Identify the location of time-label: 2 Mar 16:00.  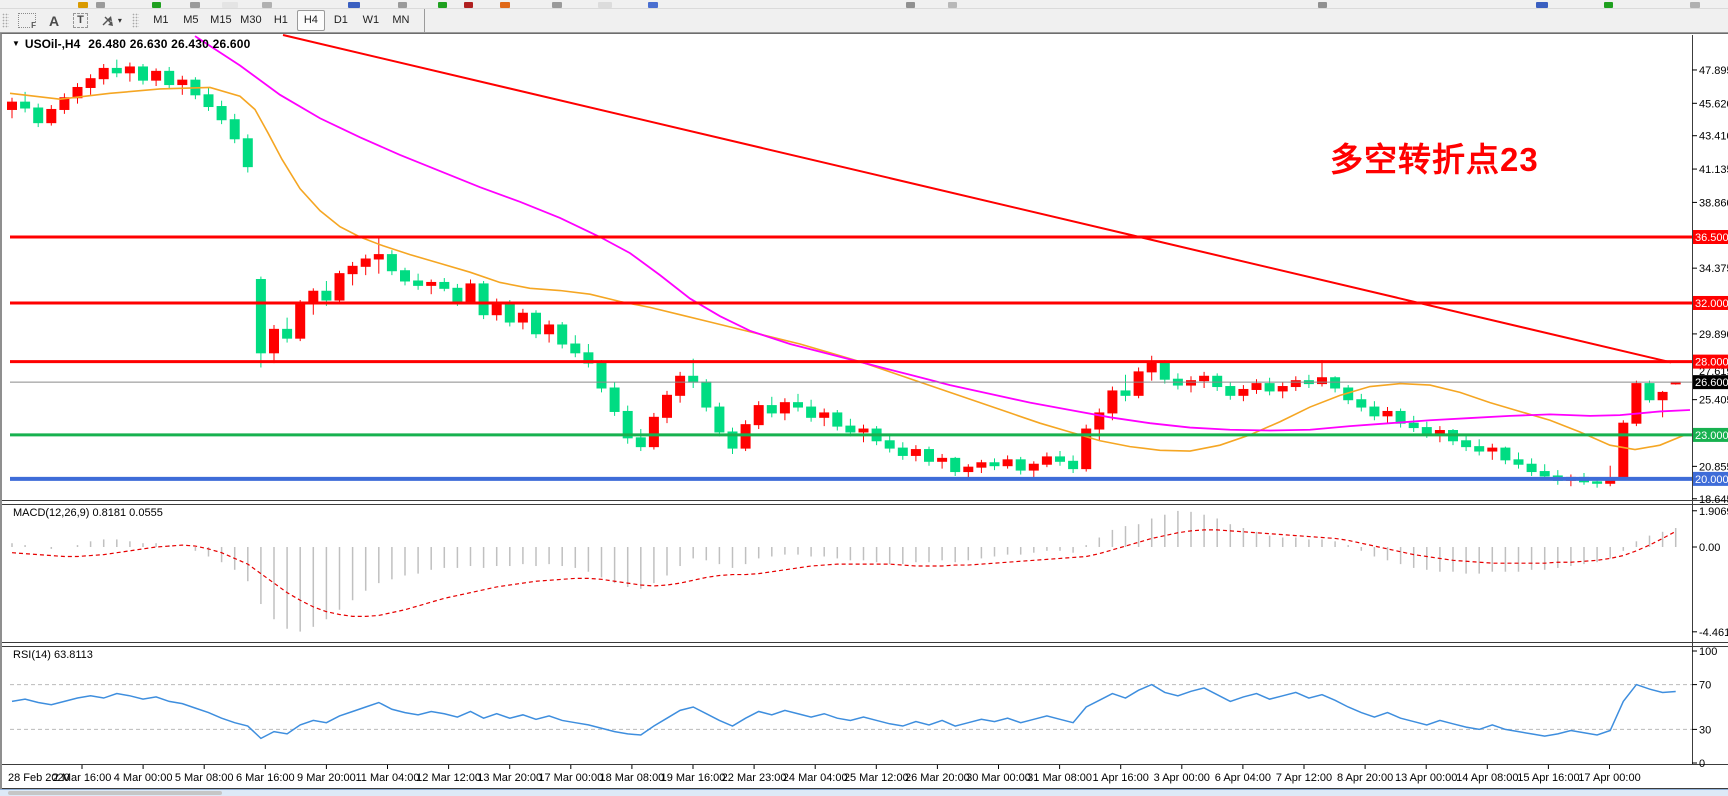
(82, 778).